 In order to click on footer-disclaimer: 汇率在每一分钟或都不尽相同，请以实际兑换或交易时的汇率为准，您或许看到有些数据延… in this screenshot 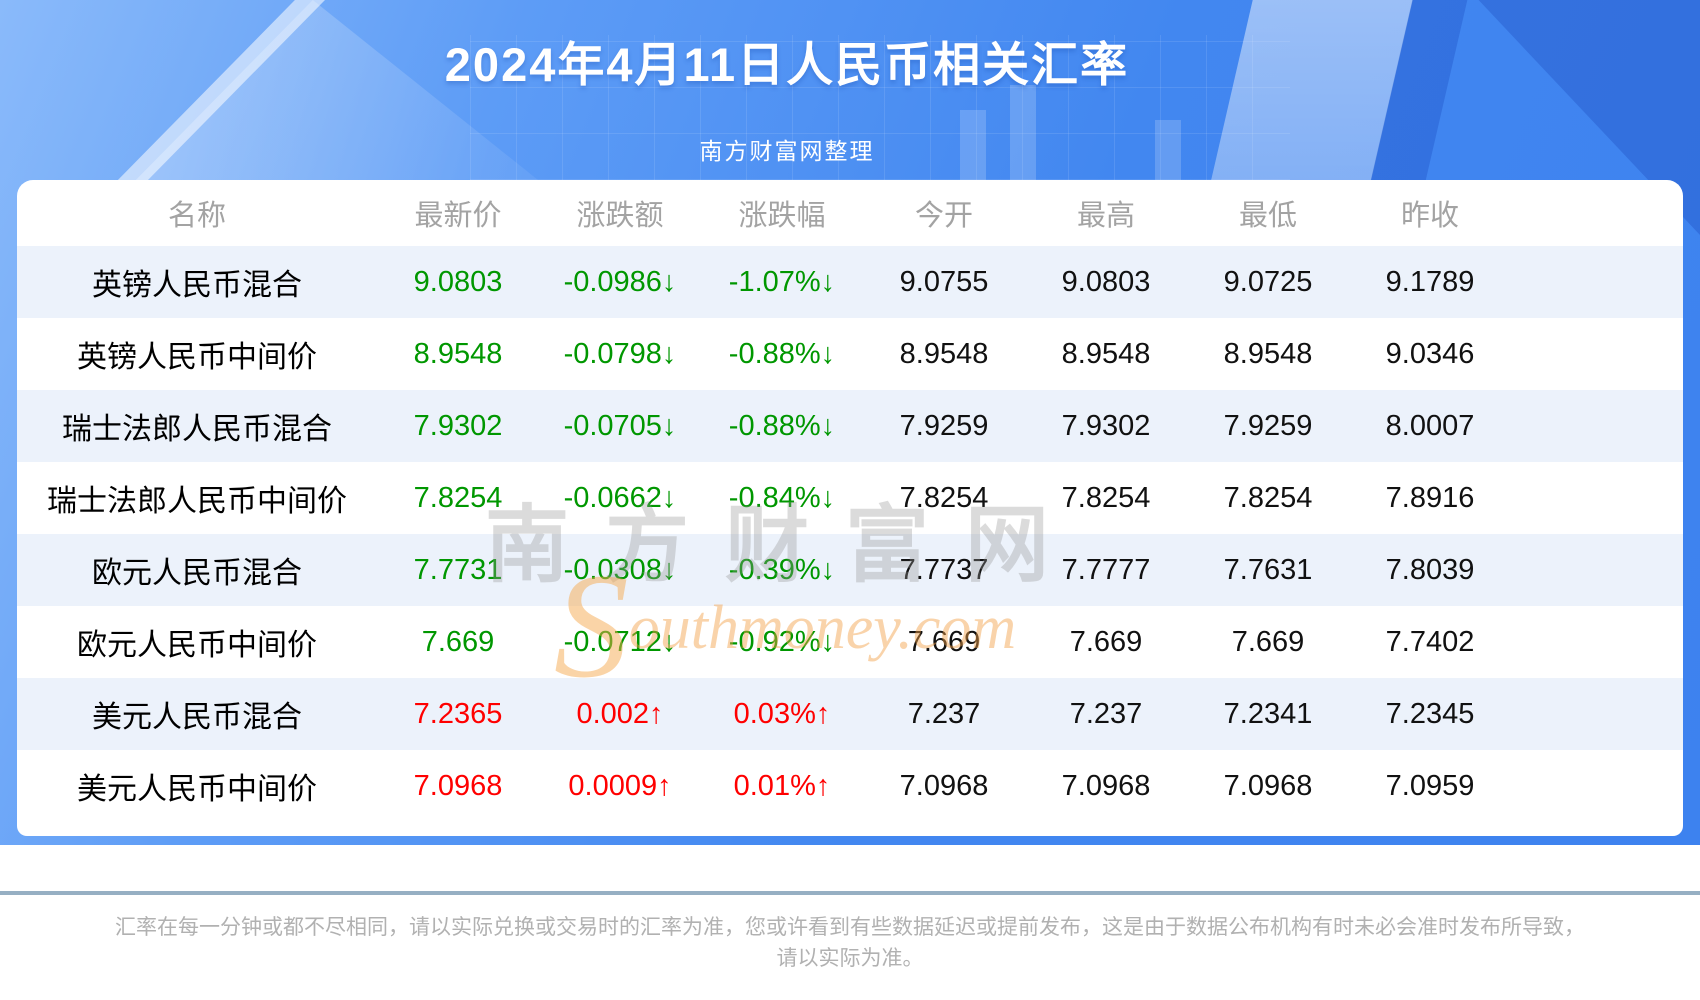, I will do `click(850, 943)`.